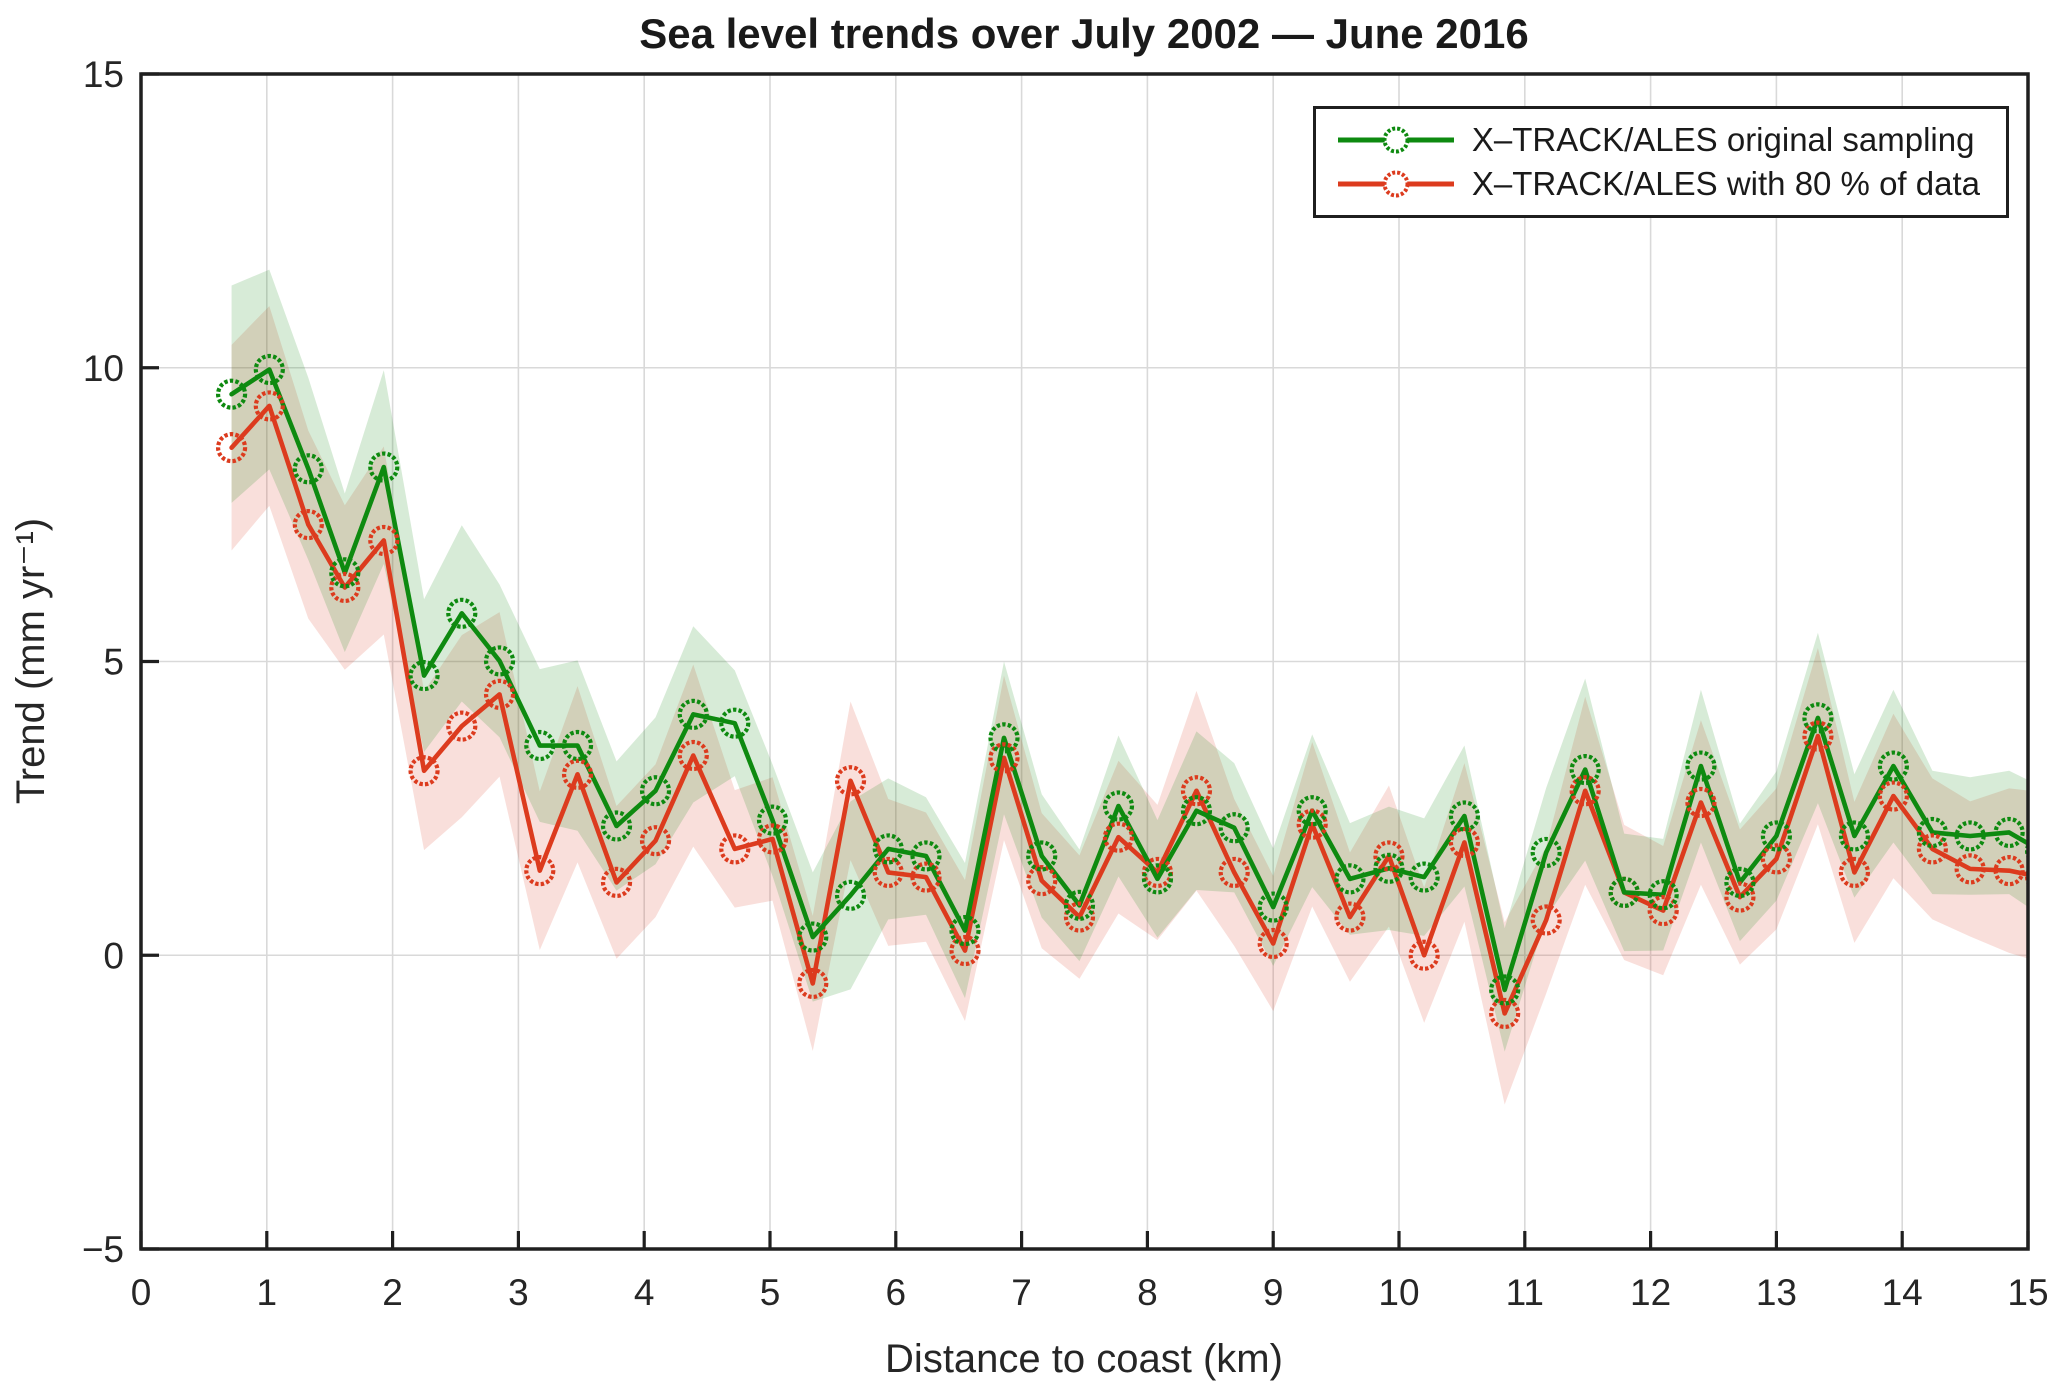 The image size is (2067, 1390). Describe the element at coordinates (518, 1292) in the screenshot. I see `svg-text: 3` at that location.